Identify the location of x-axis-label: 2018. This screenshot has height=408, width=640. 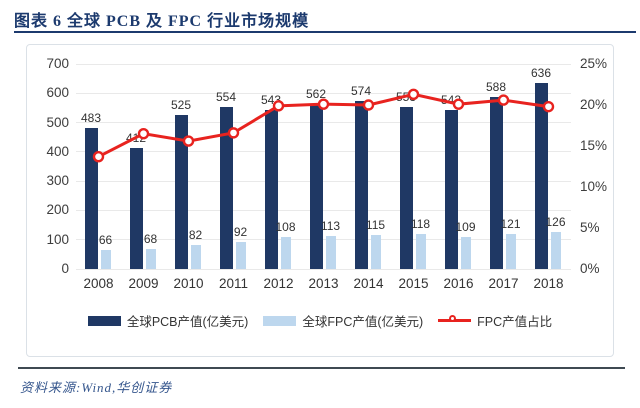
(548, 283).